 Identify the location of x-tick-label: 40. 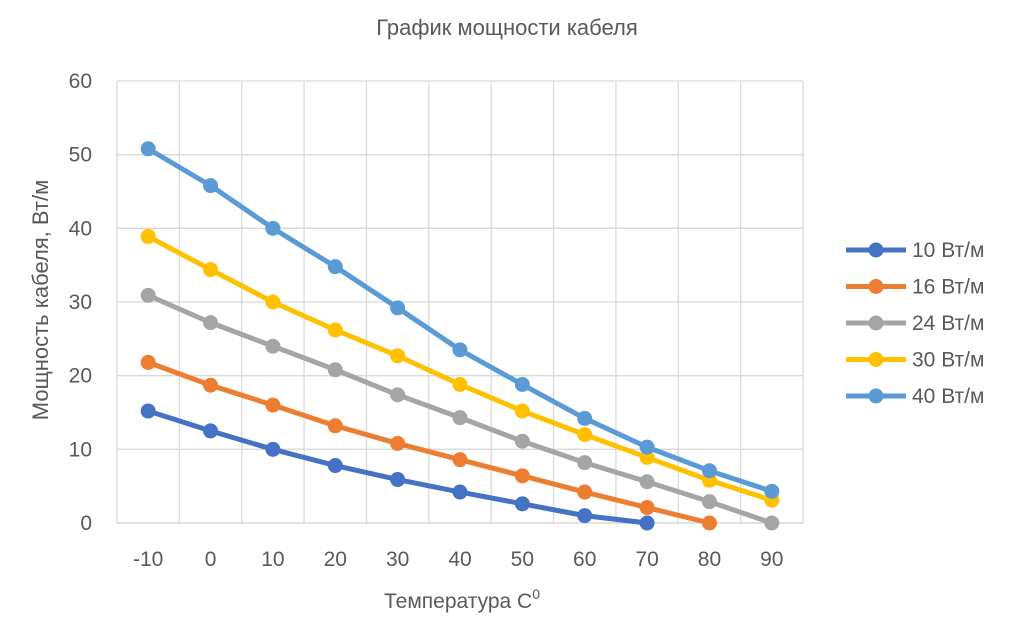
(459, 559).